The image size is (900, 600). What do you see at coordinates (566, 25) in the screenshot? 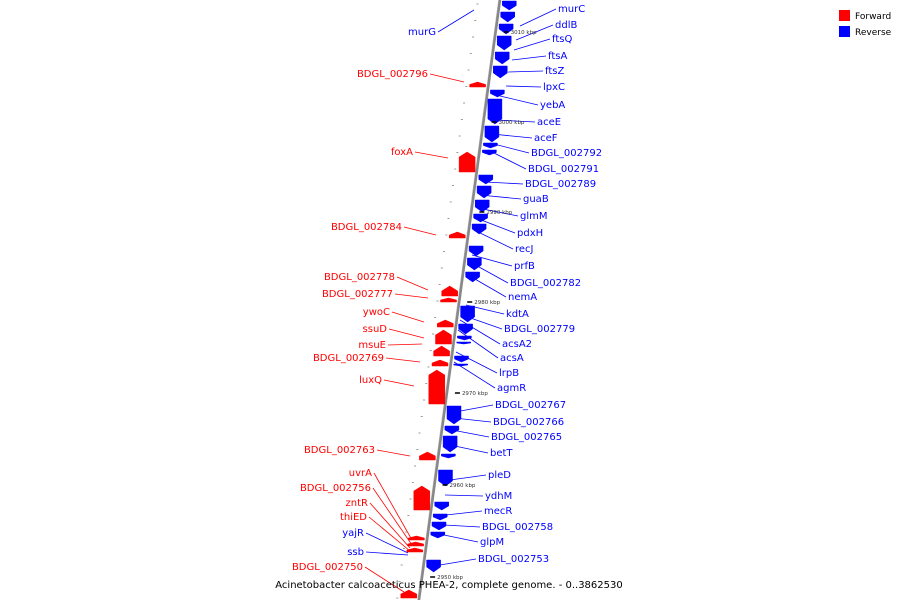
I see `gene-label-ddlb: ddlB` at bounding box center [566, 25].